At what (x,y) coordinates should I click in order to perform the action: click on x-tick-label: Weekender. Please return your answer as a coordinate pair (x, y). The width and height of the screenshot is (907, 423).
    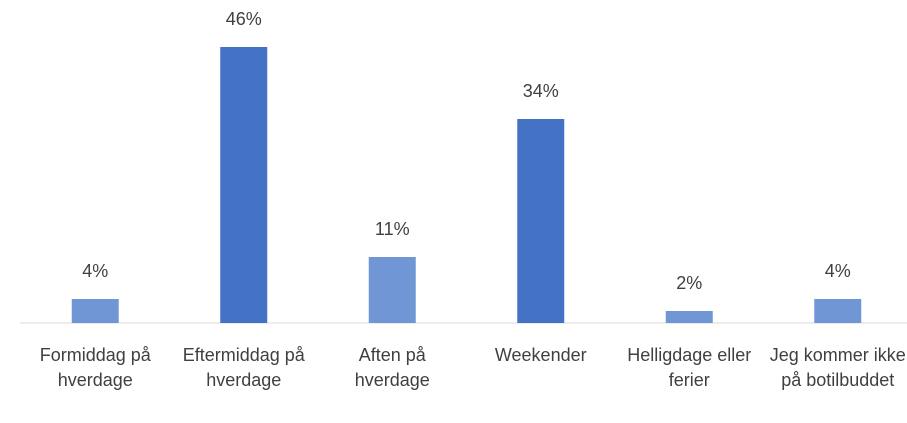
    Looking at the image, I should click on (540, 355).